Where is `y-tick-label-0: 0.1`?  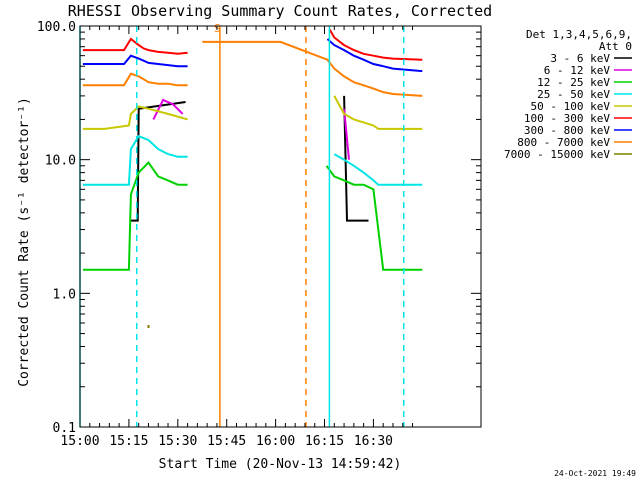
y-tick-label-0: 0.1 is located at coordinates (64, 428).